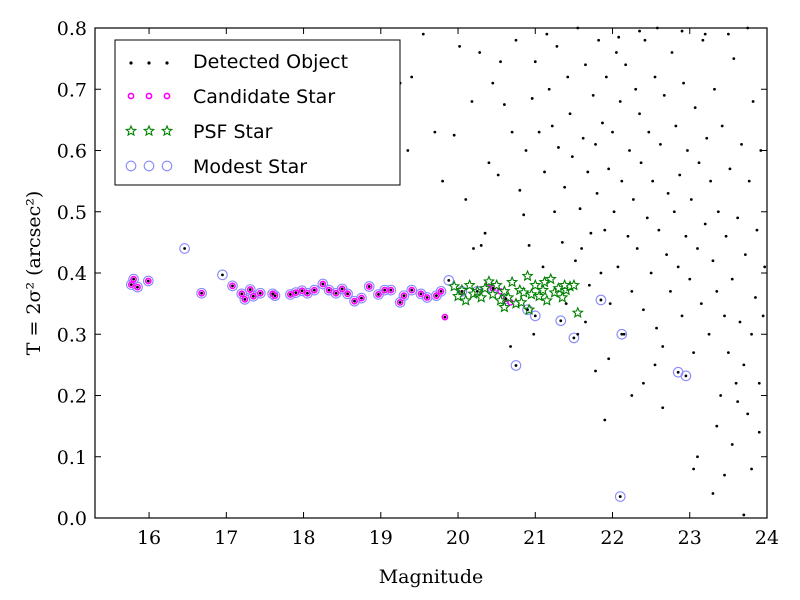 This screenshot has width=800, height=600. I want to click on y-tick-label: 0.8, so click(72, 29).